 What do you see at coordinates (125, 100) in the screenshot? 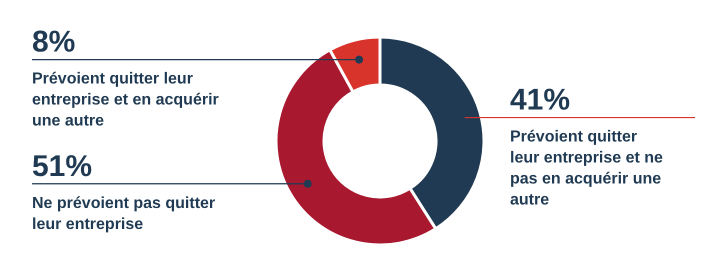
I see `slice-label: Prévoient quitter leur entreprise et en acquérir une autre` at bounding box center [125, 100].